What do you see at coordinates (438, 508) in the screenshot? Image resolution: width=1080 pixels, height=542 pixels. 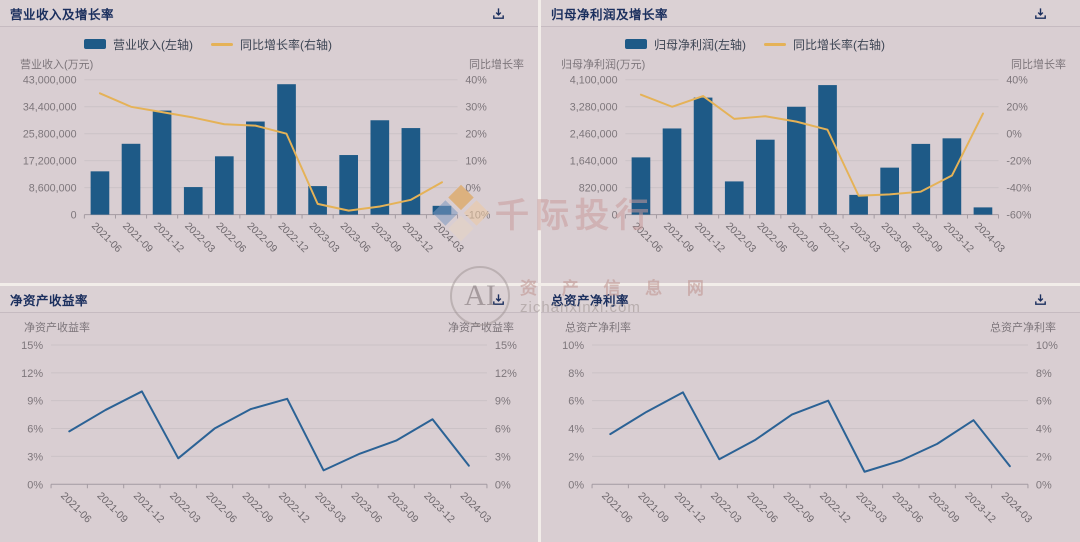 I see `x-label-group: 2023-12` at bounding box center [438, 508].